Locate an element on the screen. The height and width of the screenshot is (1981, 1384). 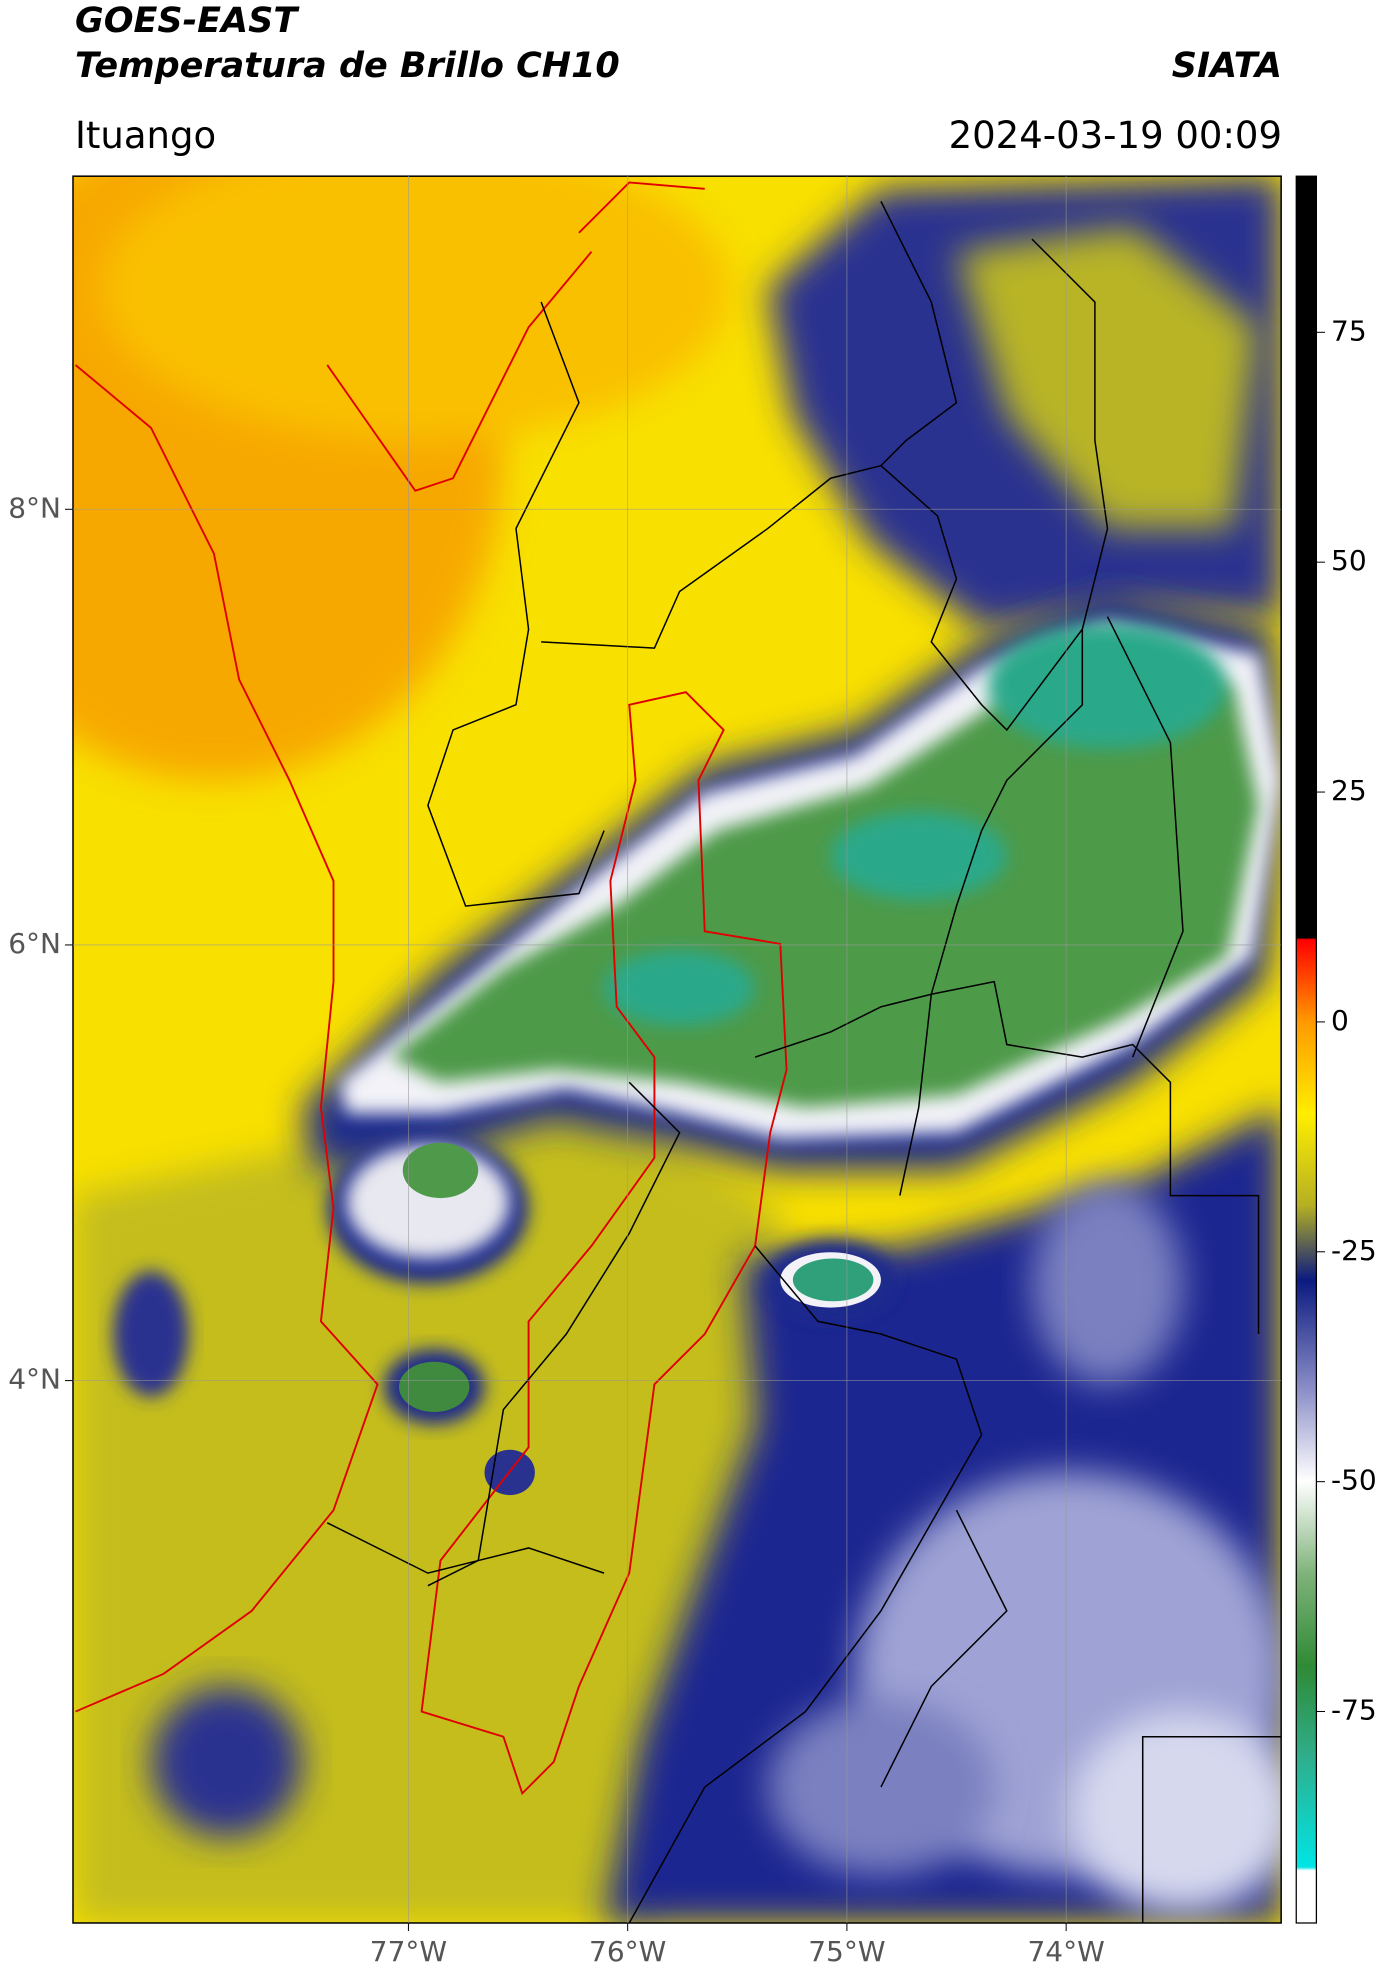
y-tick-label: 4°N is located at coordinates (34, 1379).